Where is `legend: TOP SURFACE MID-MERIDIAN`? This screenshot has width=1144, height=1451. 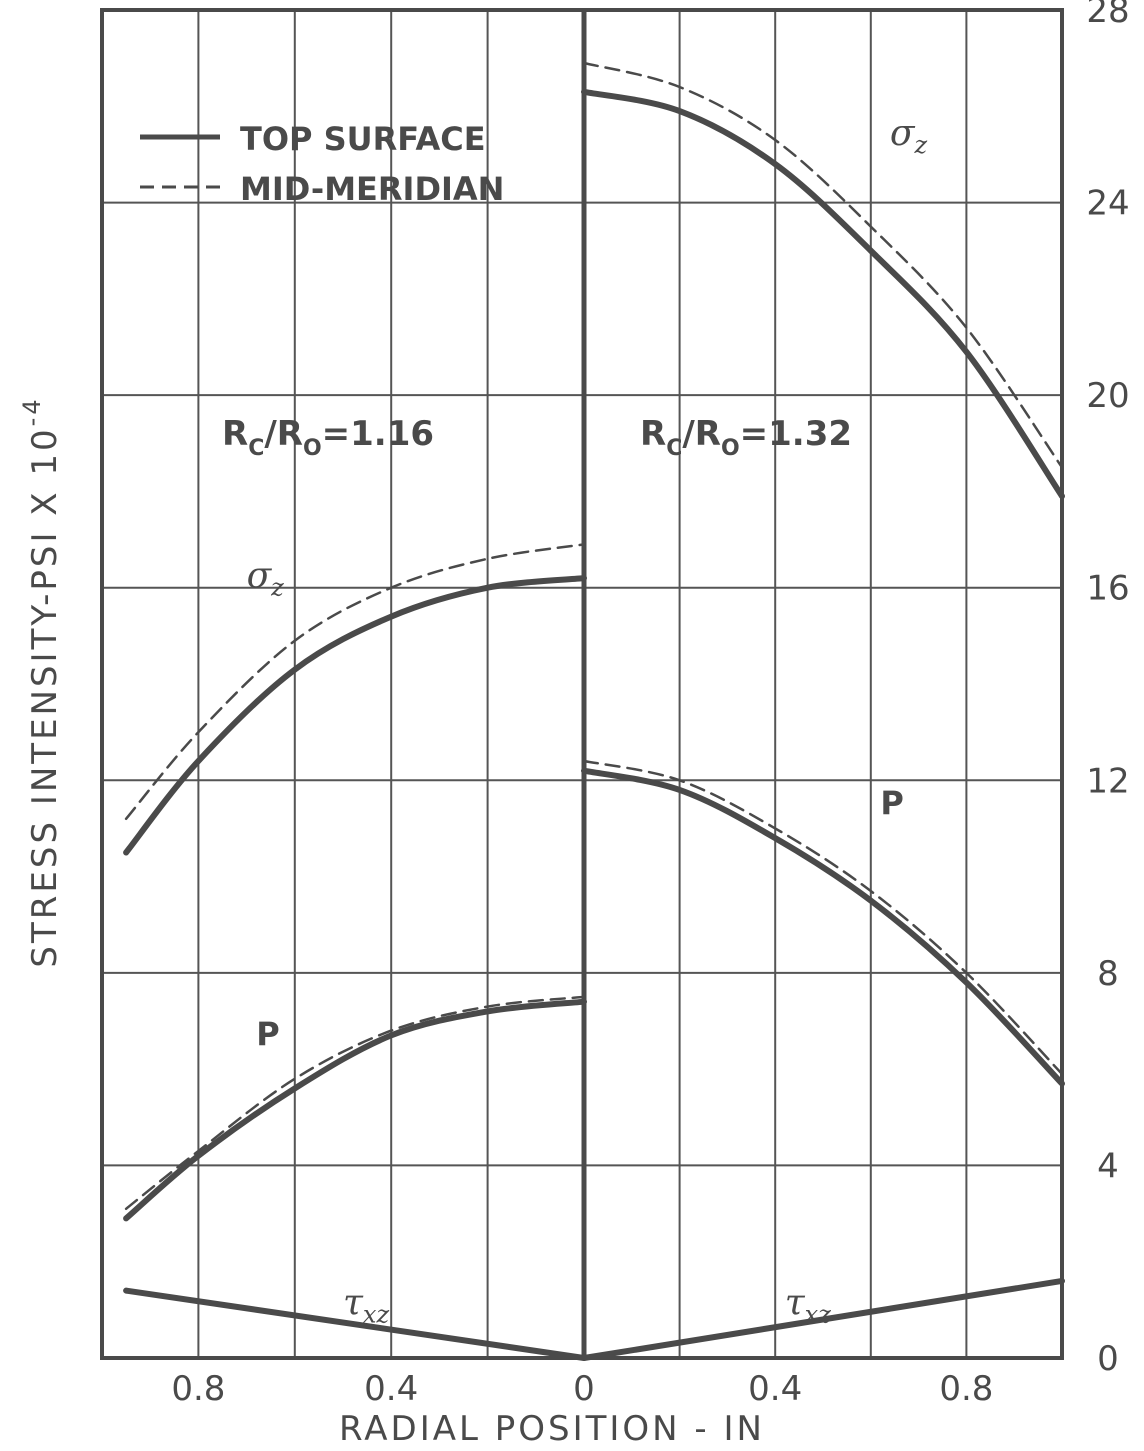 legend: TOP SURFACE MID-MERIDIAN is located at coordinates (322, 164).